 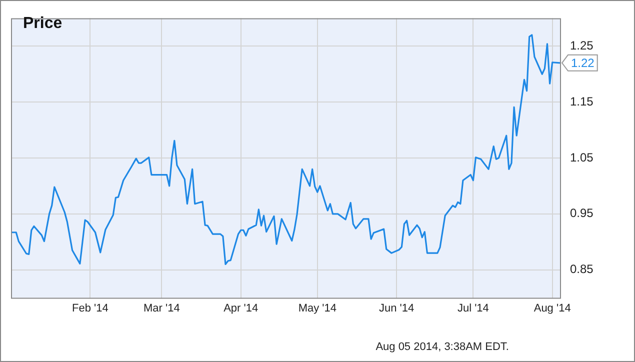 I want to click on data-label: 1.22, so click(x=583, y=63).